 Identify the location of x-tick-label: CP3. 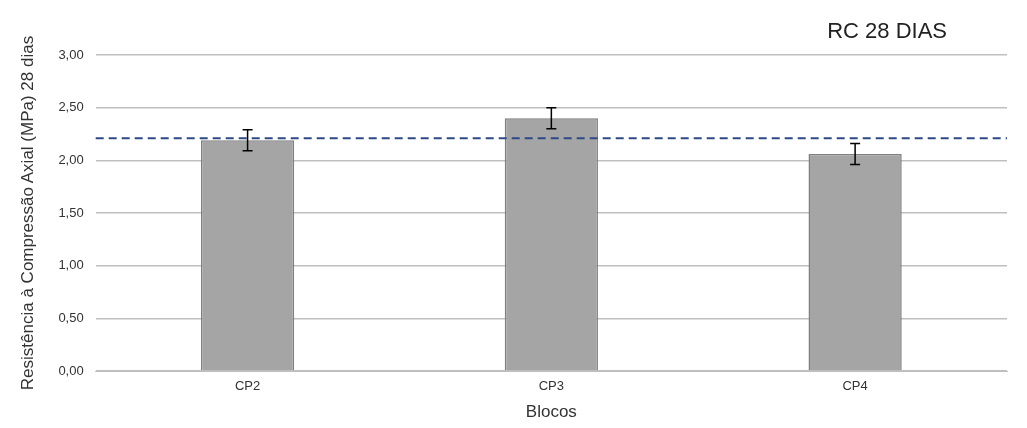
(551, 386).